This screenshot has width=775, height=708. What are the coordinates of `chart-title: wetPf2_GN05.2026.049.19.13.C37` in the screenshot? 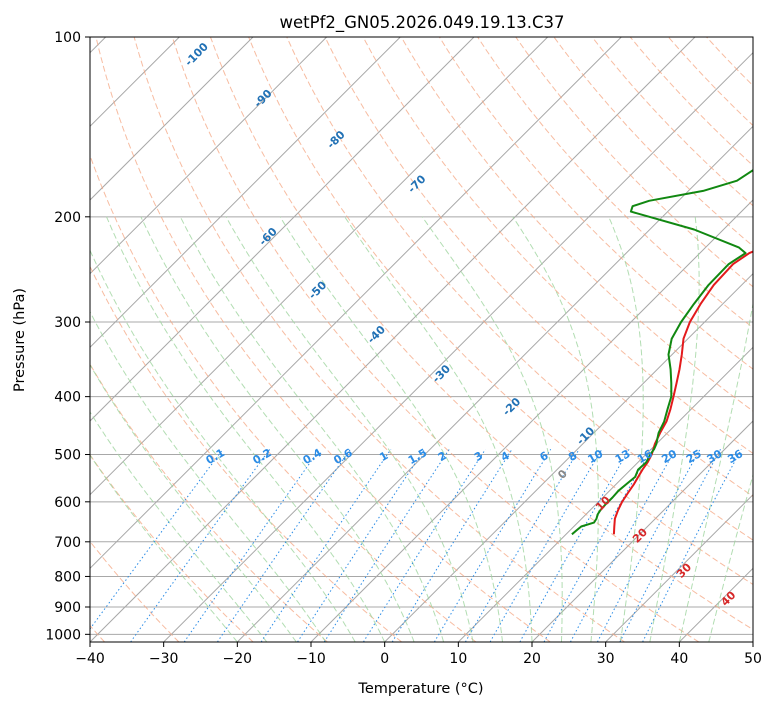 It's located at (422, 23).